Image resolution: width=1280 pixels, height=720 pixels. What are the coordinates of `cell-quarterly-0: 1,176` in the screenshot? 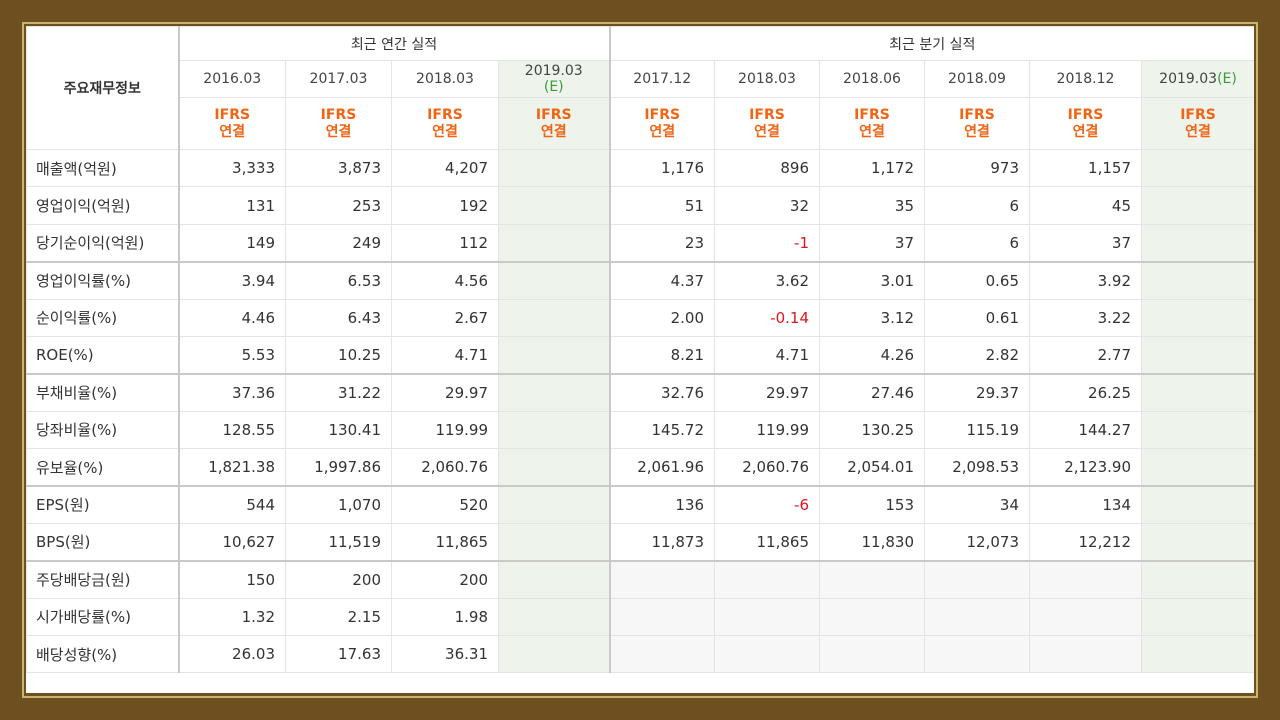 It's located at (662, 168).